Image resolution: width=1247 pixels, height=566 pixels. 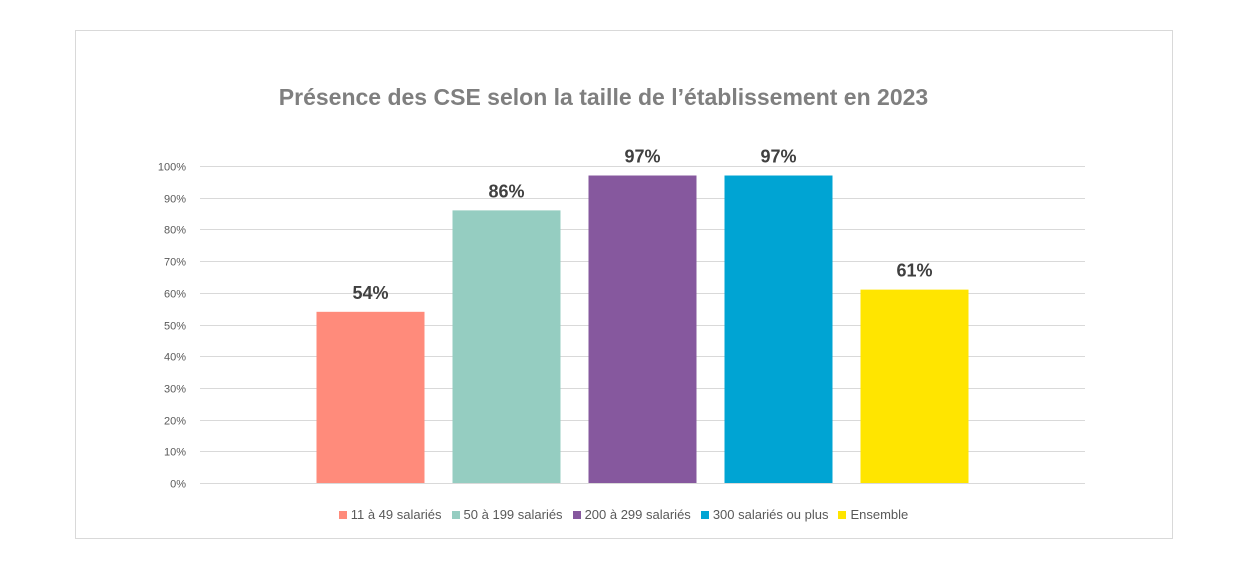 I want to click on legend-label: 11 à 49 salariés, so click(x=396, y=514).